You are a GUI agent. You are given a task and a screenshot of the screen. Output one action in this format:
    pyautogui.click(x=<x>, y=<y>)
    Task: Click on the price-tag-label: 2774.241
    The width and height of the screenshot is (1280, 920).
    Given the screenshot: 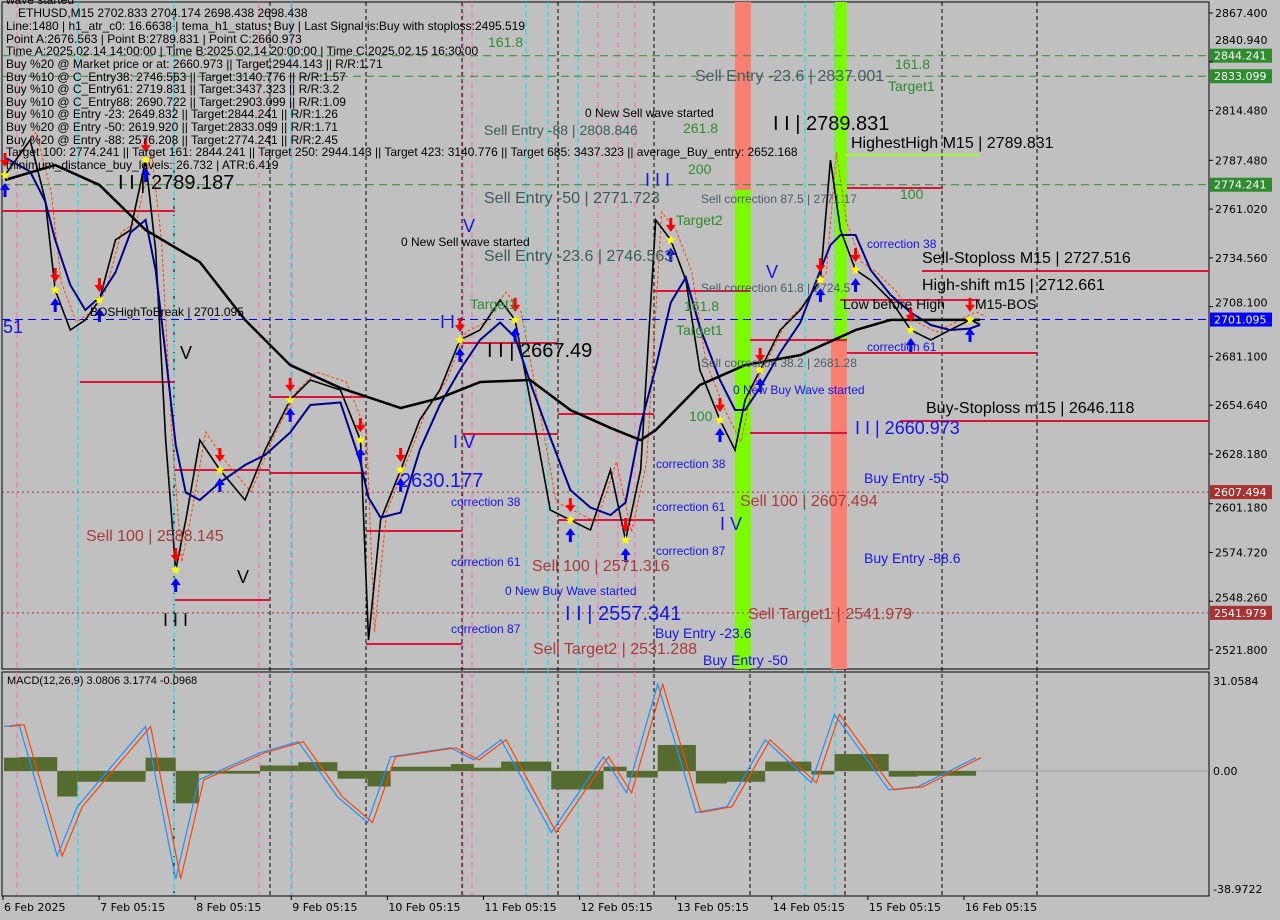 What is the action you would take?
    pyautogui.click(x=1240, y=185)
    